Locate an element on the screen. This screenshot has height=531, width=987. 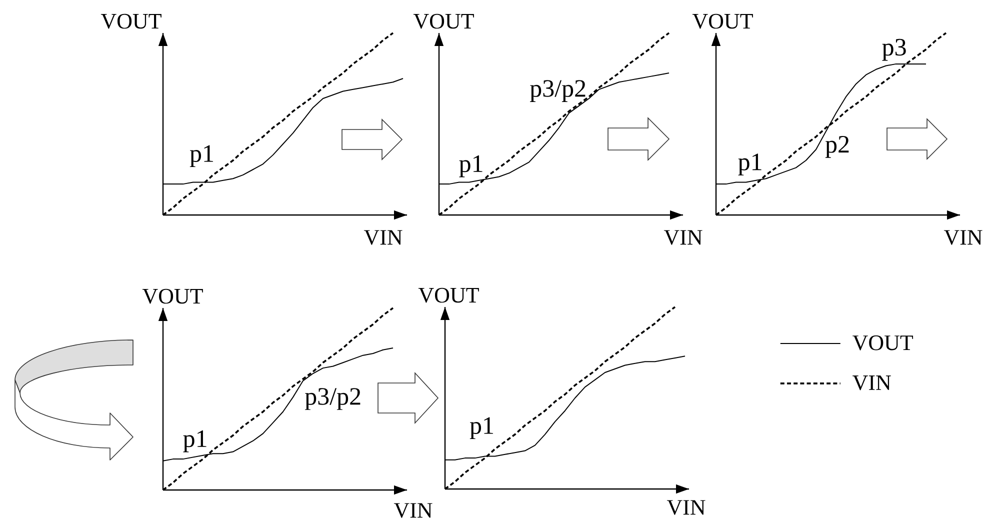
annotation: p3 is located at coordinates (894, 49).